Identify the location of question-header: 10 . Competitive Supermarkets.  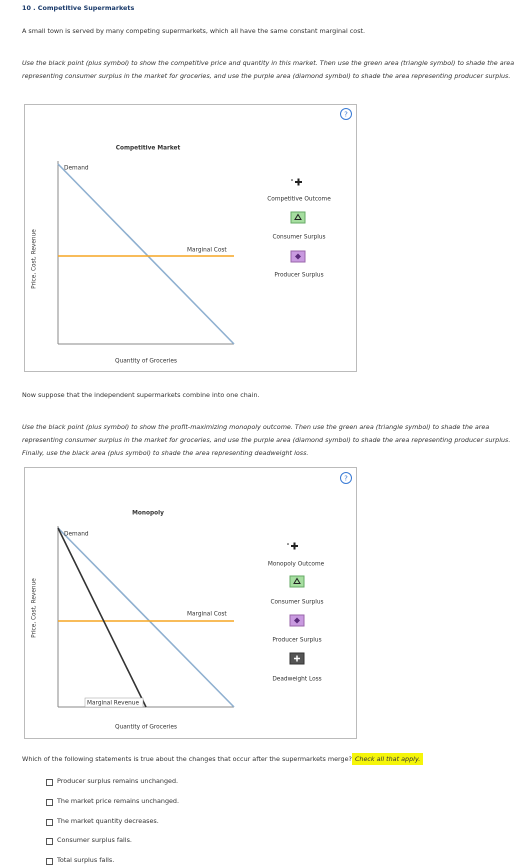
(78, 8).